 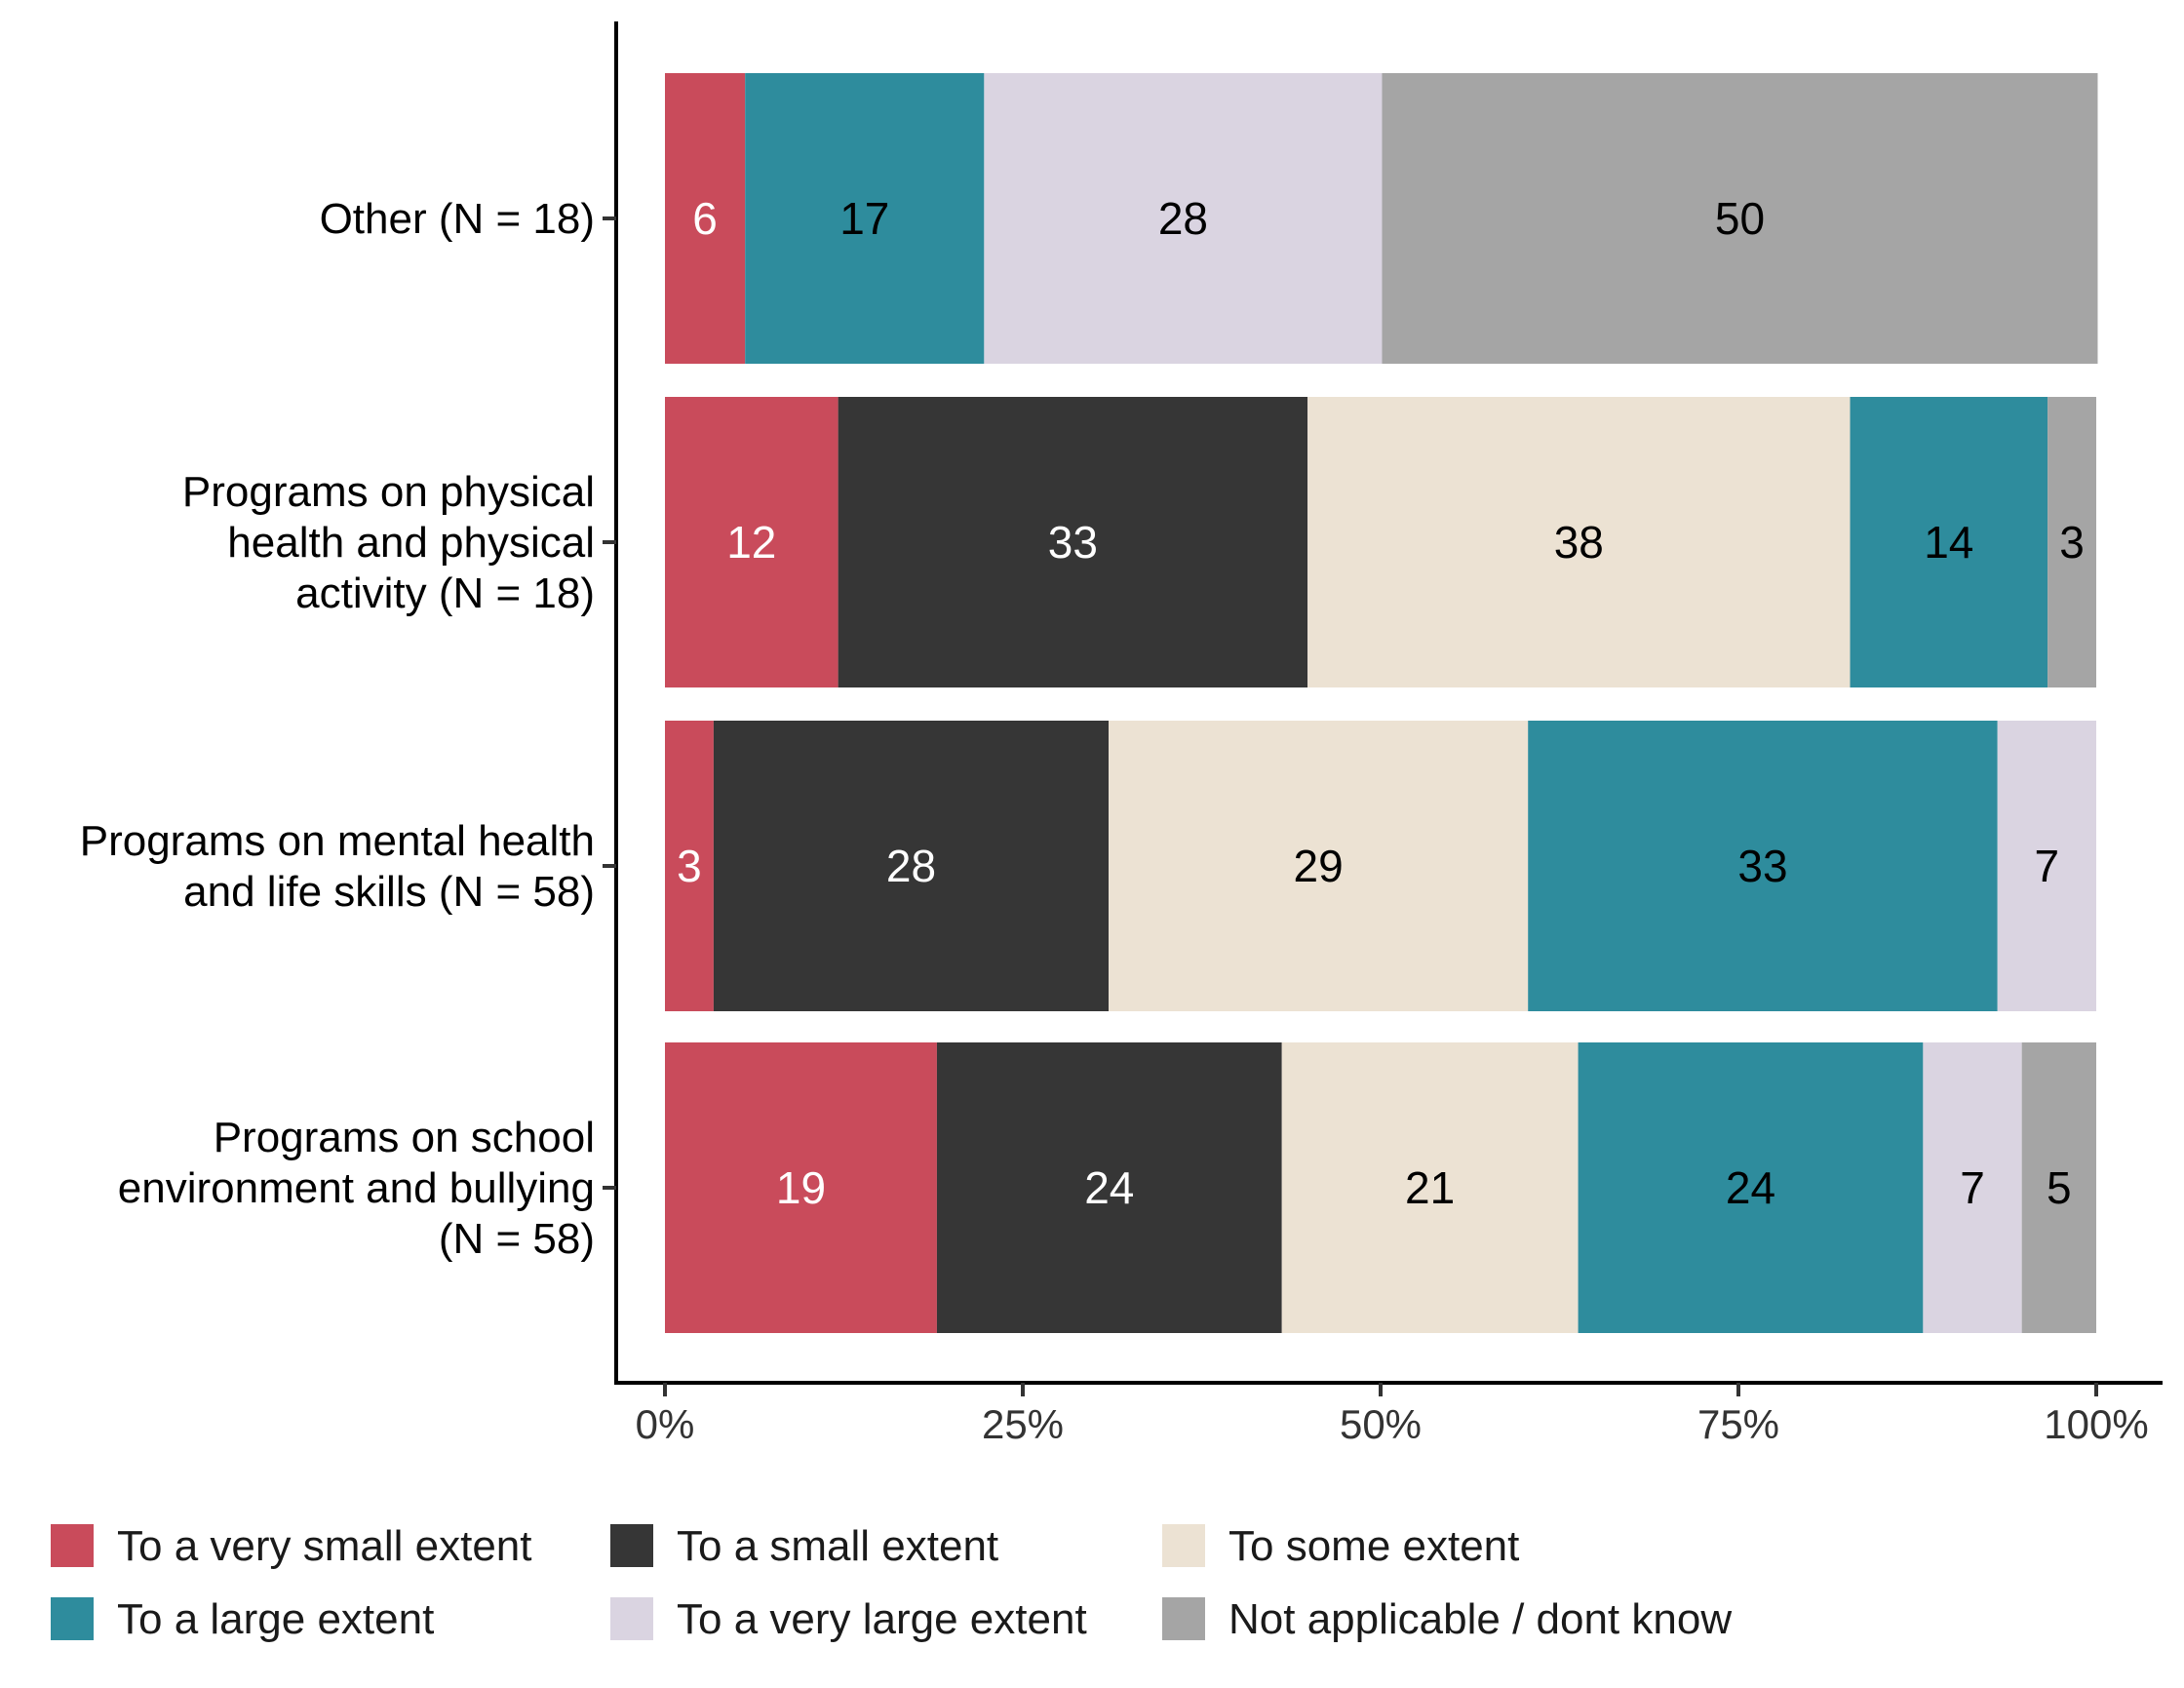 What do you see at coordinates (517, 1239) in the screenshot?
I see `category-label: (N = 58)` at bounding box center [517, 1239].